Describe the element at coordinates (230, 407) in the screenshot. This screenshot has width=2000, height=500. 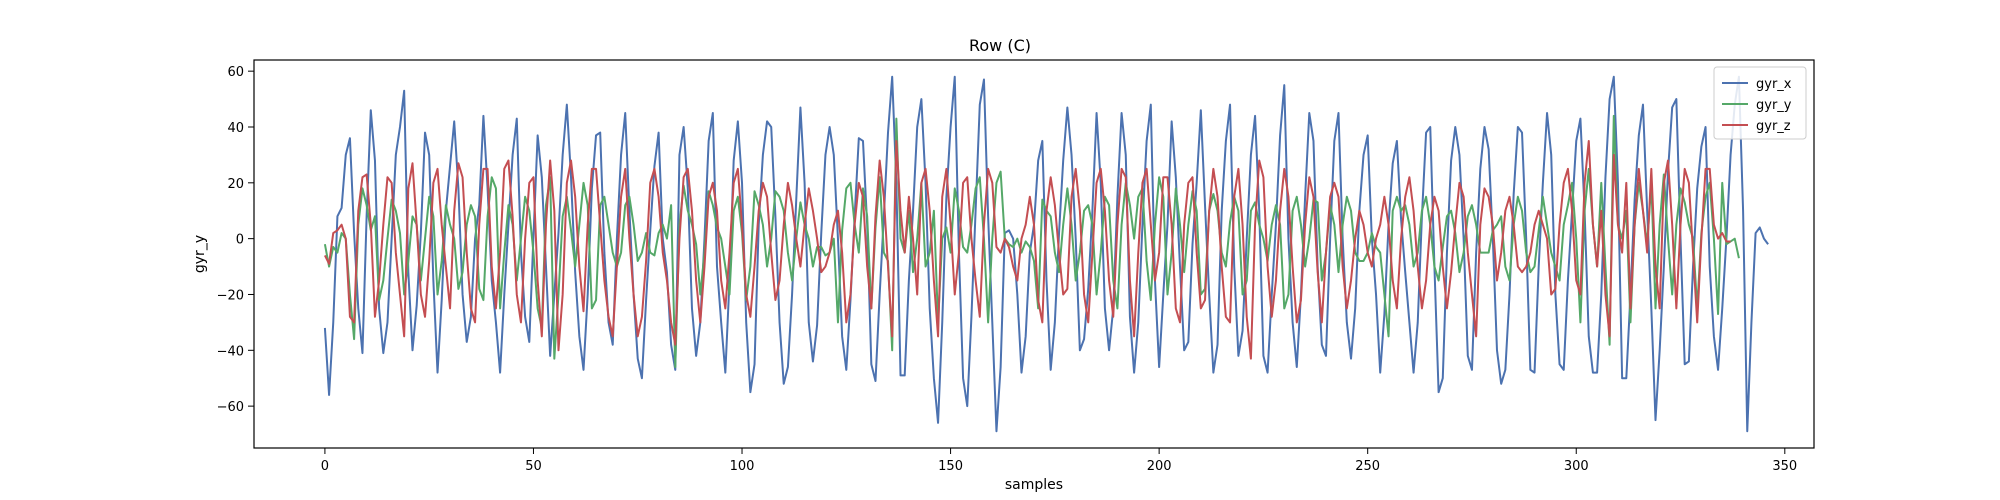
I see `y-tick-label: −60` at that location.